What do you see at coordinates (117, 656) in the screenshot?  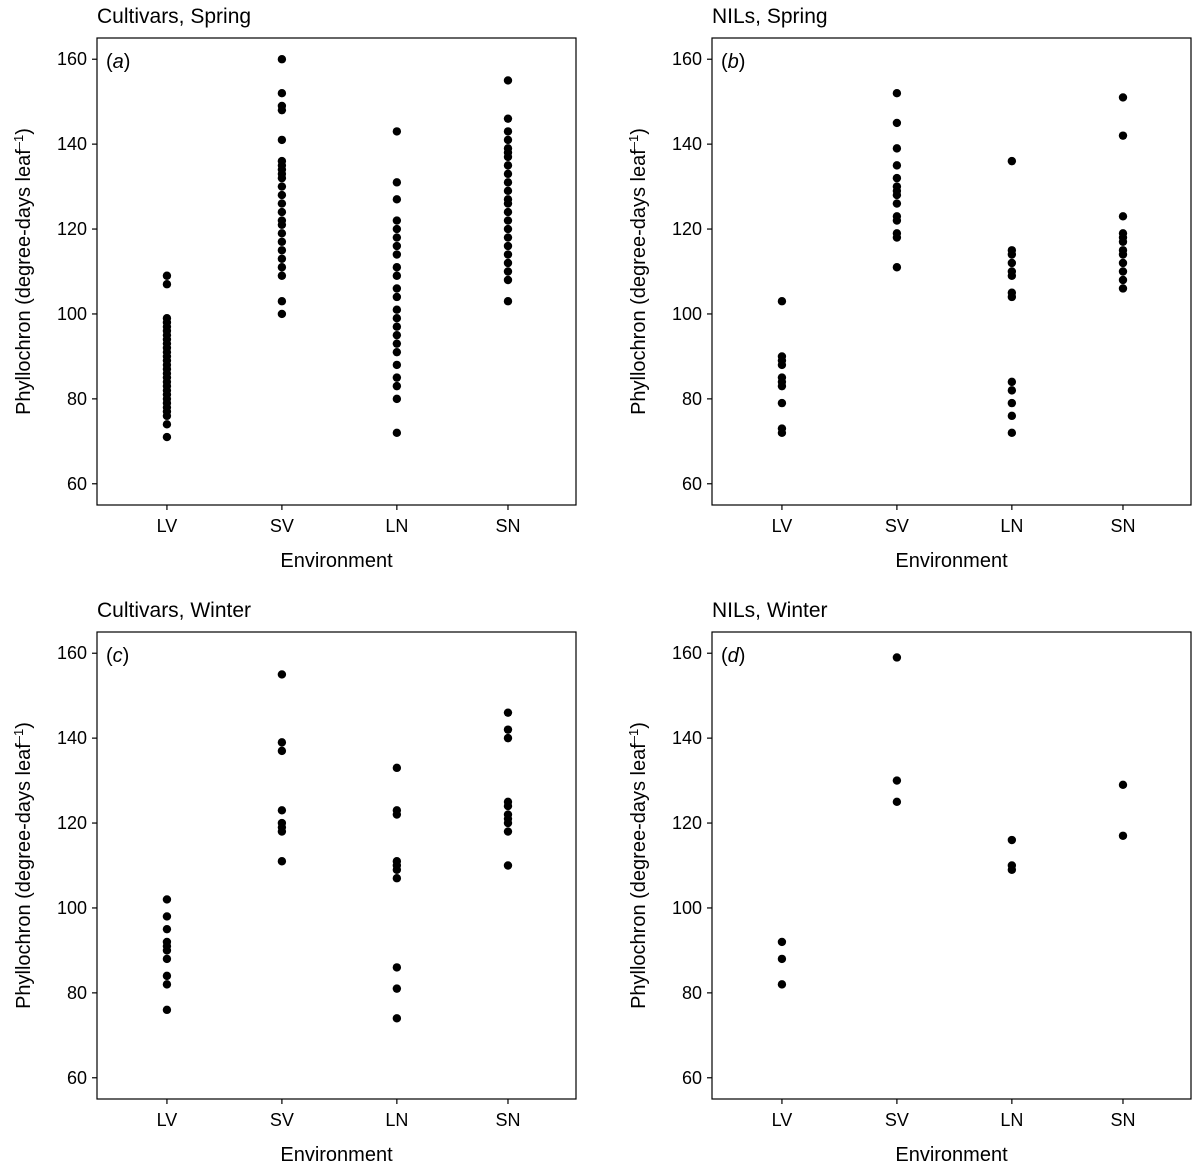 I see `panel-label: (c)` at bounding box center [117, 656].